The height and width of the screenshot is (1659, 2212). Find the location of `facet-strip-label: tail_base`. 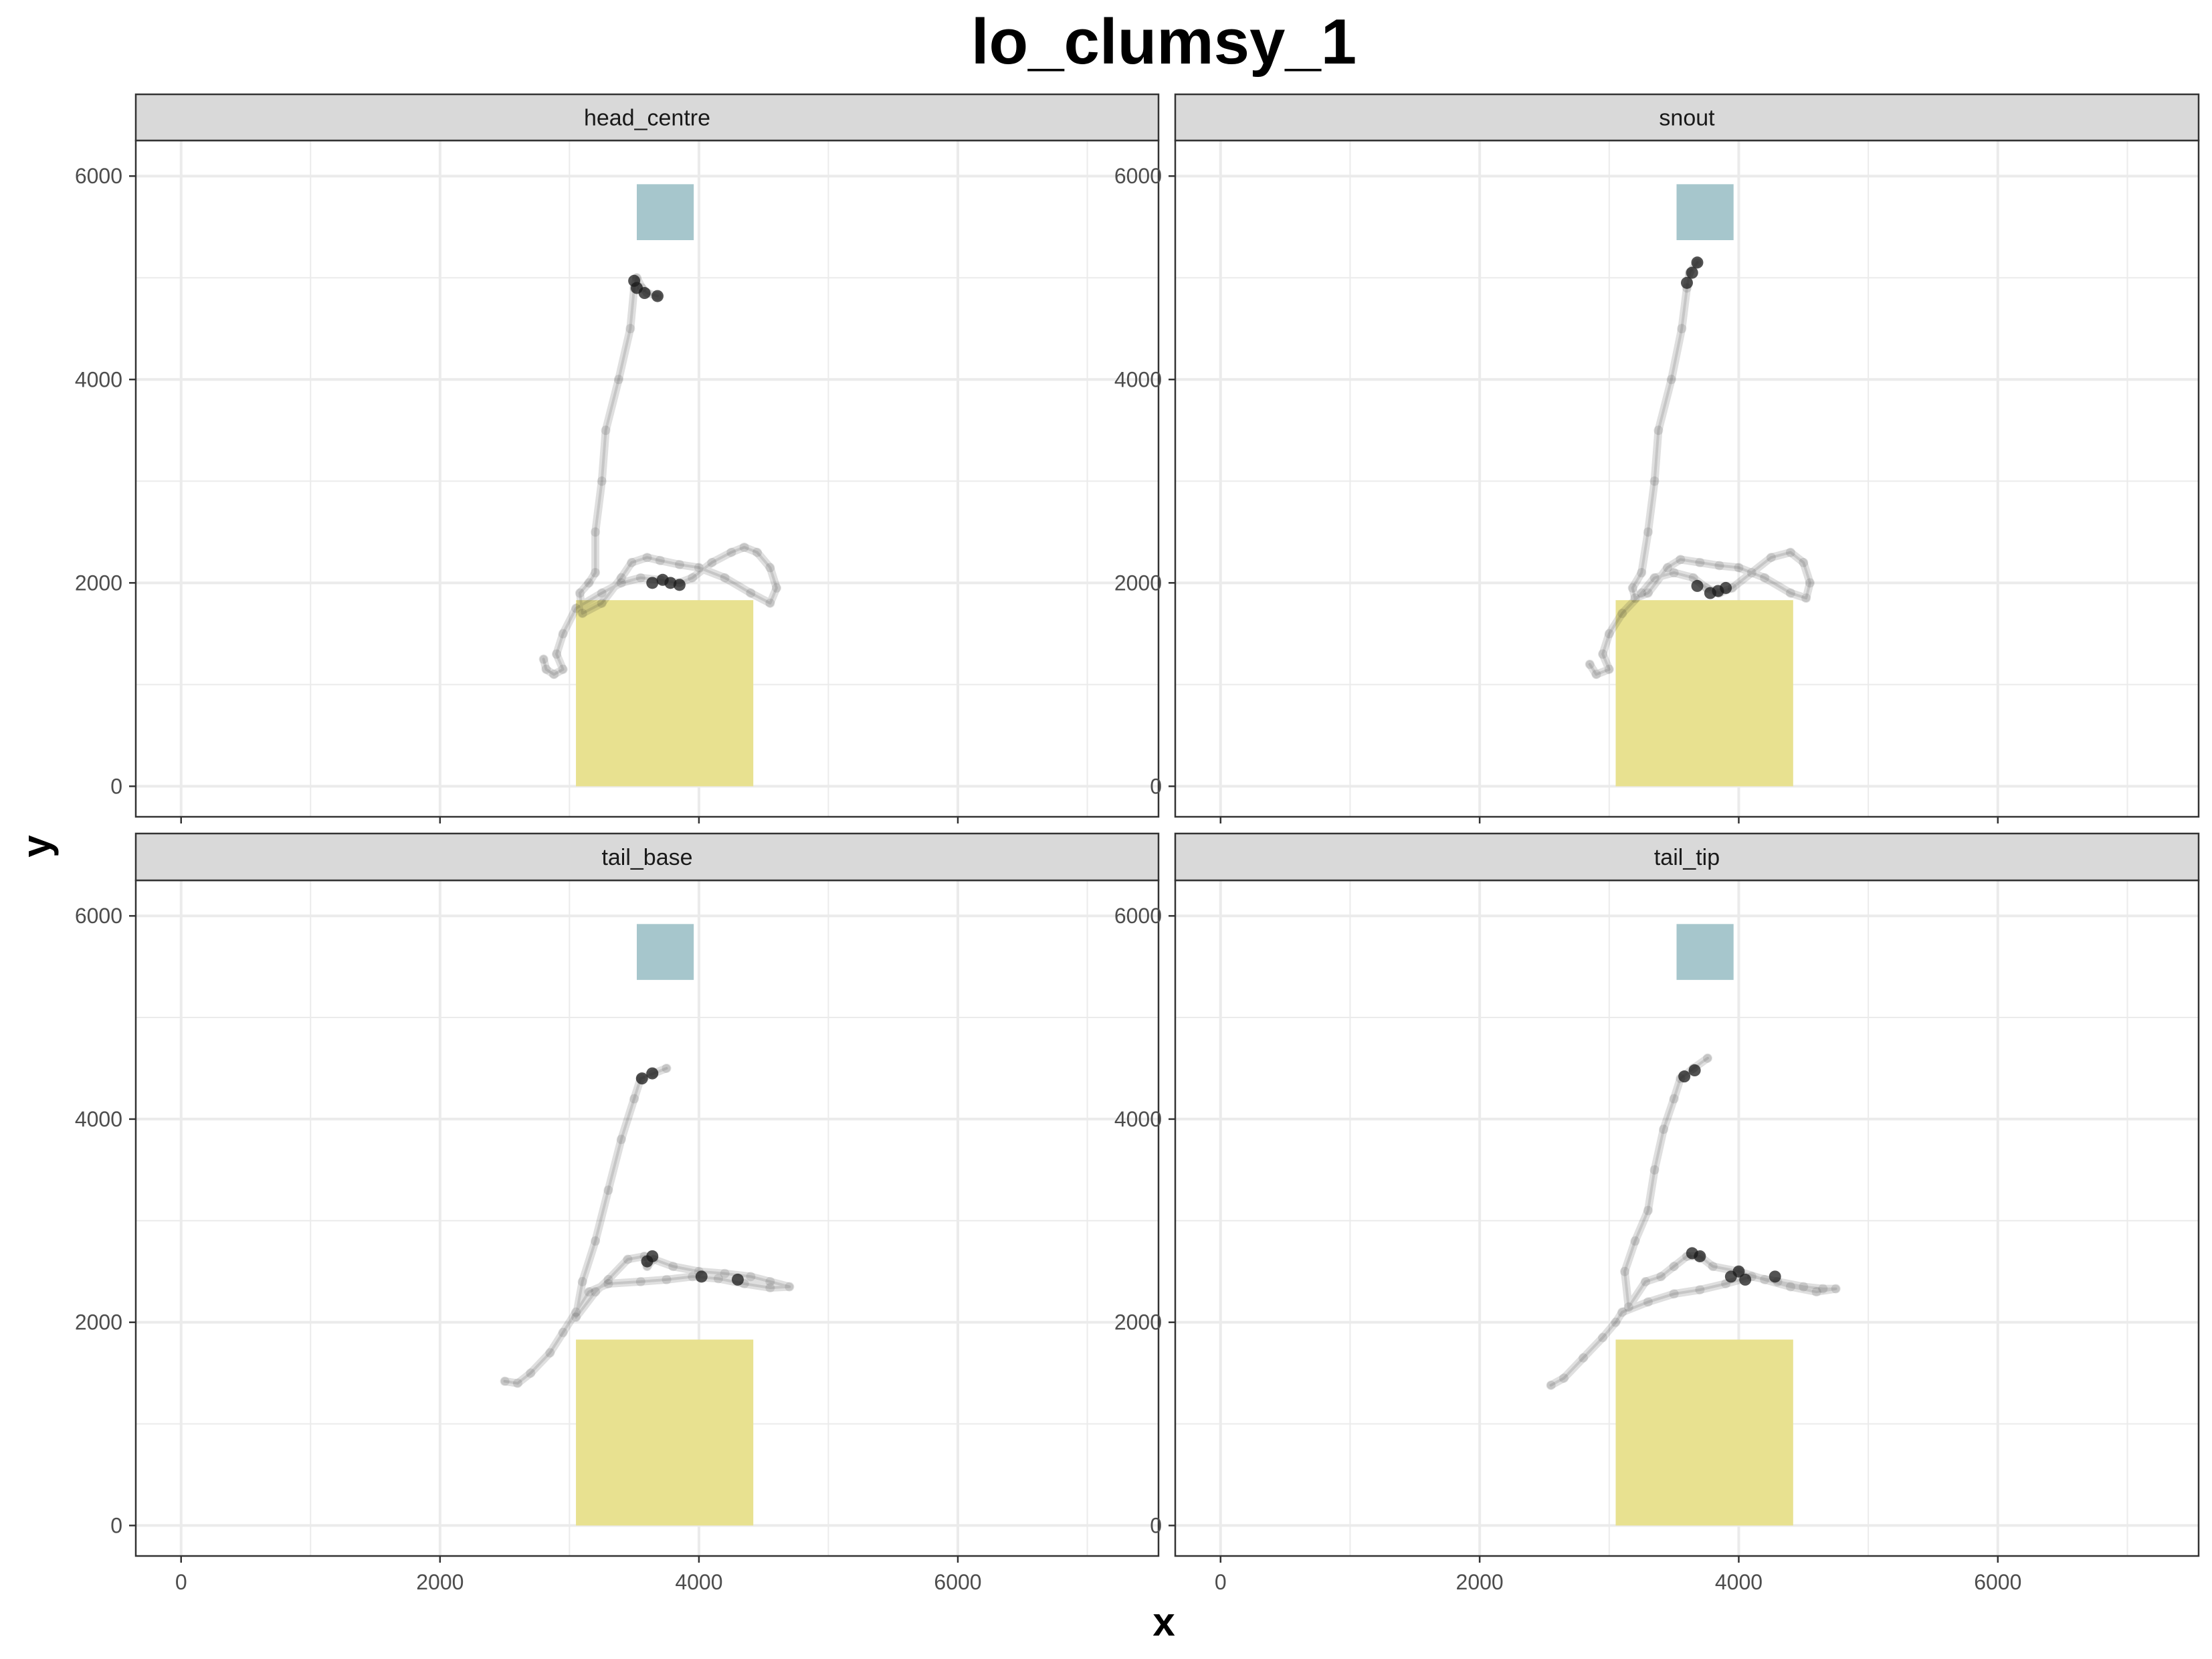

facet-strip-label: tail_base is located at coordinates (646, 857).